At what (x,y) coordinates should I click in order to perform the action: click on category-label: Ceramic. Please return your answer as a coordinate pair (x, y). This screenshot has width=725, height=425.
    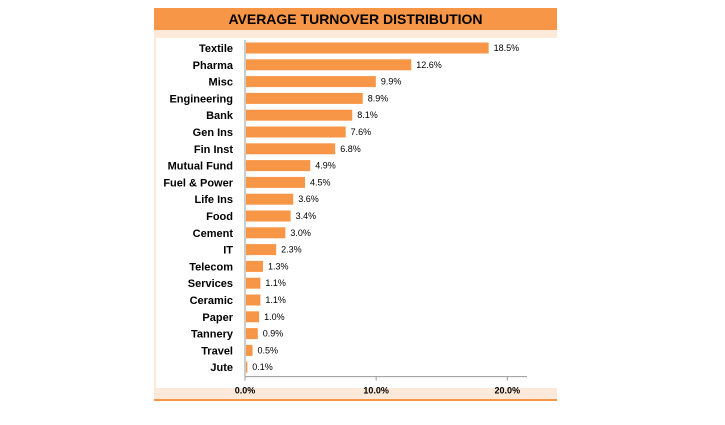
    Looking at the image, I should click on (211, 301).